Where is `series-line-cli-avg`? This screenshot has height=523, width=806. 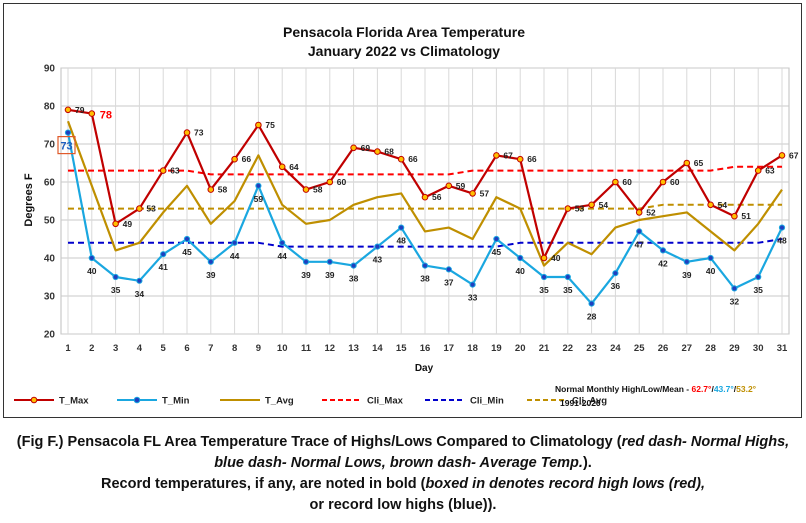
series-line-cli-avg is located at coordinates (425, 206).